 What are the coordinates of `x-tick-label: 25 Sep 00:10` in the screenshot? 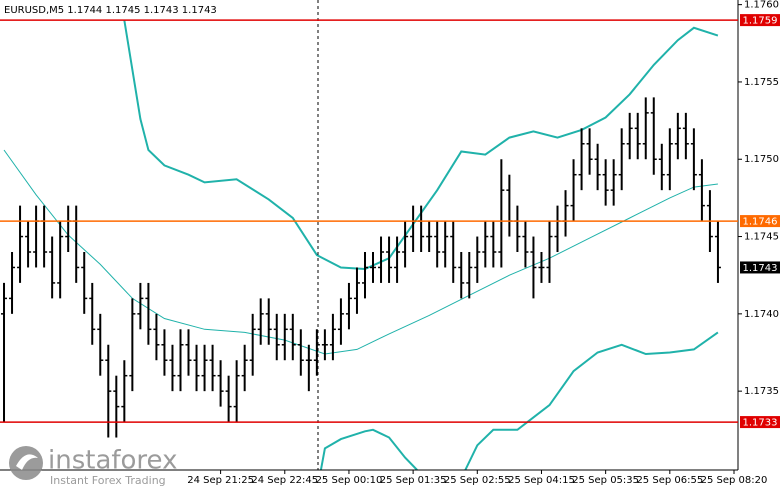 It's located at (349, 480).